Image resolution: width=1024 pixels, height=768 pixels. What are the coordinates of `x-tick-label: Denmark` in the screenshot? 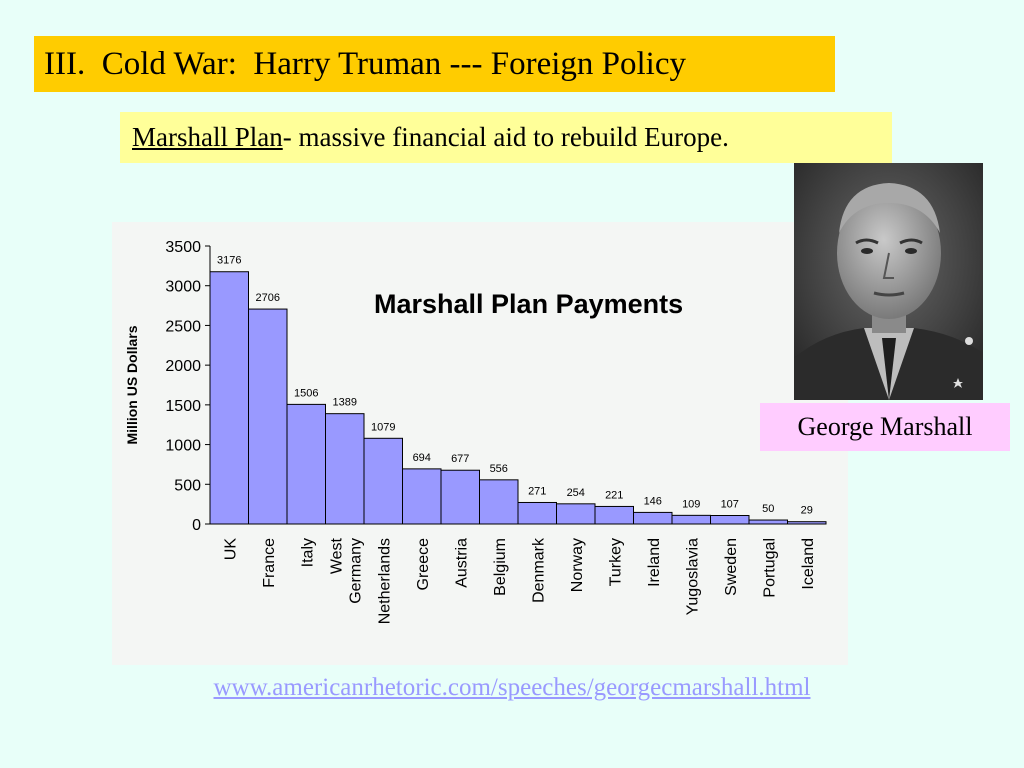 It's located at (538, 570).